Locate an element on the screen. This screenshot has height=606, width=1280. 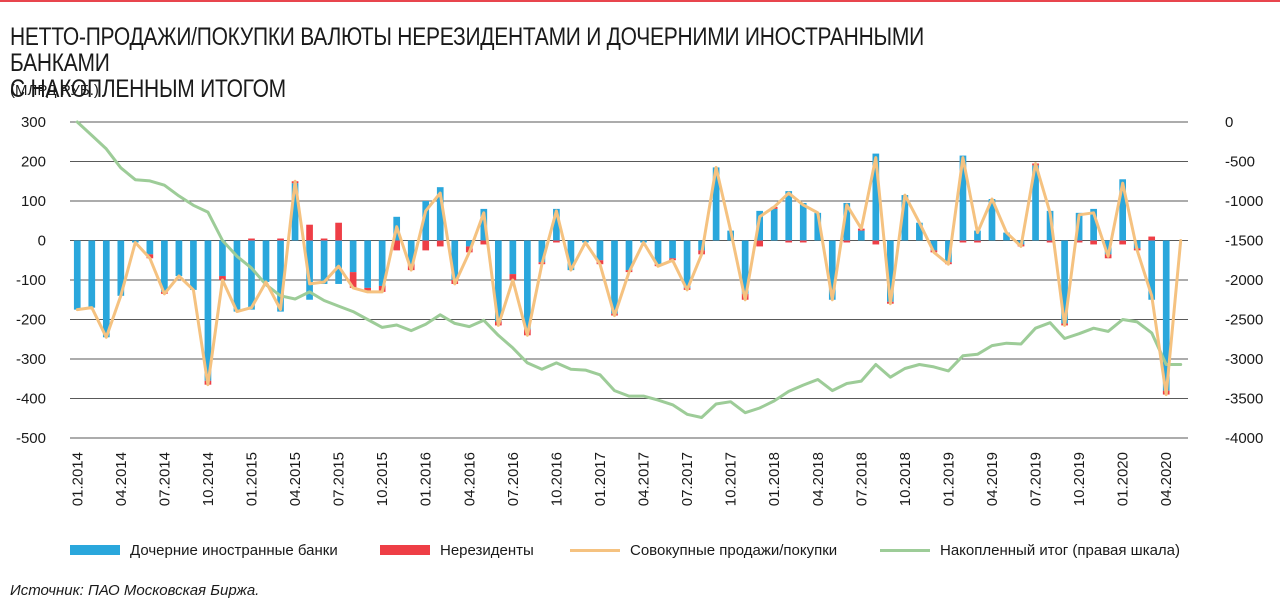
y-right-tick-label: -3000 is located at coordinates (1244, 359).